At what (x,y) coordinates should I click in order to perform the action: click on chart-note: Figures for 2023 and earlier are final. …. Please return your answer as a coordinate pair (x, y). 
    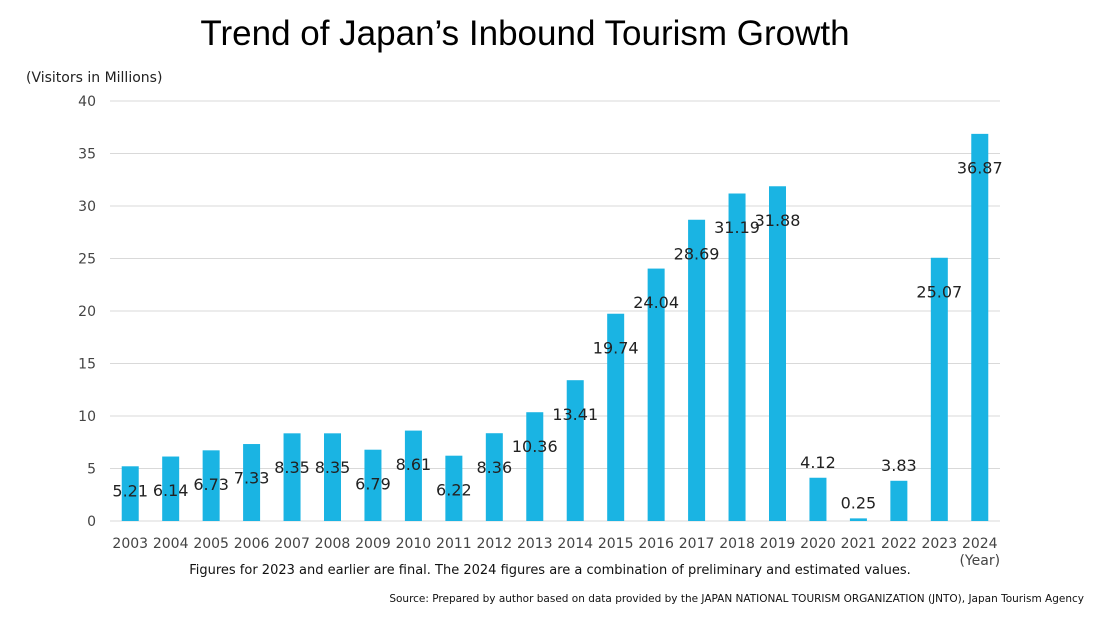
    Looking at the image, I should click on (550, 570).